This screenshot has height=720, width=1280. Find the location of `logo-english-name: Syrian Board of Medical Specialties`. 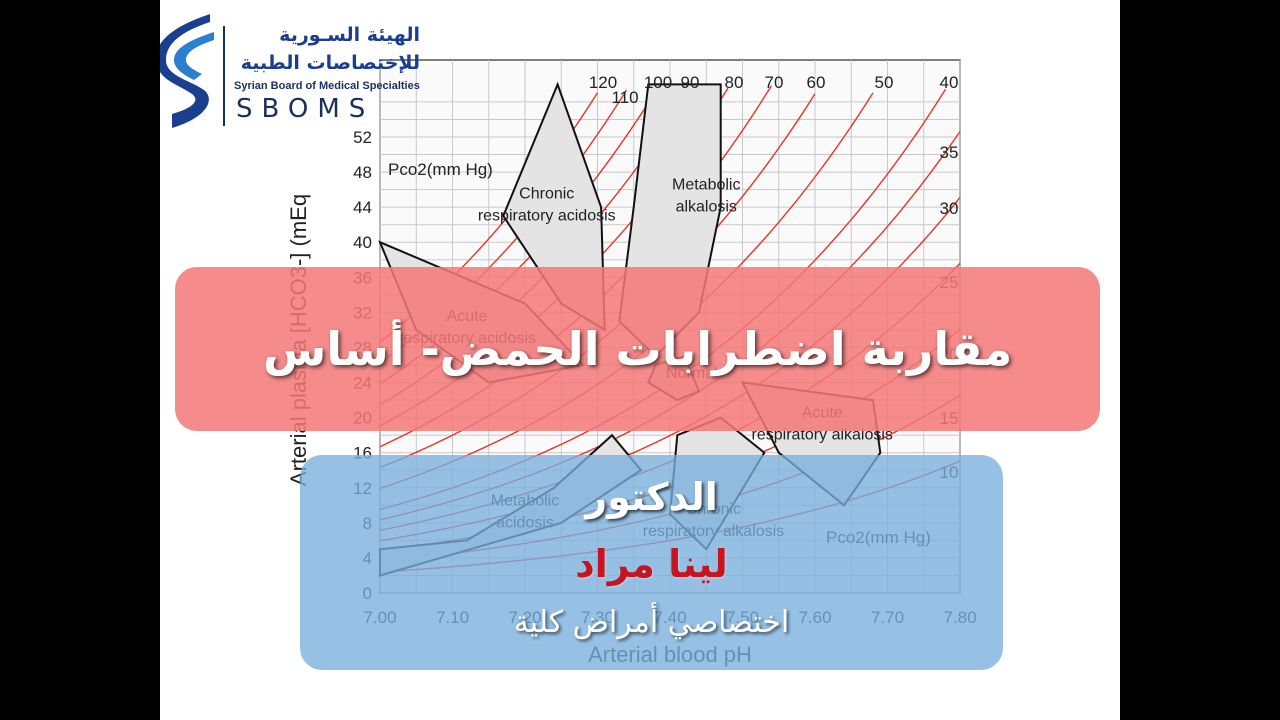

logo-english-name: Syrian Board of Medical Specialties is located at coordinates (327, 86).